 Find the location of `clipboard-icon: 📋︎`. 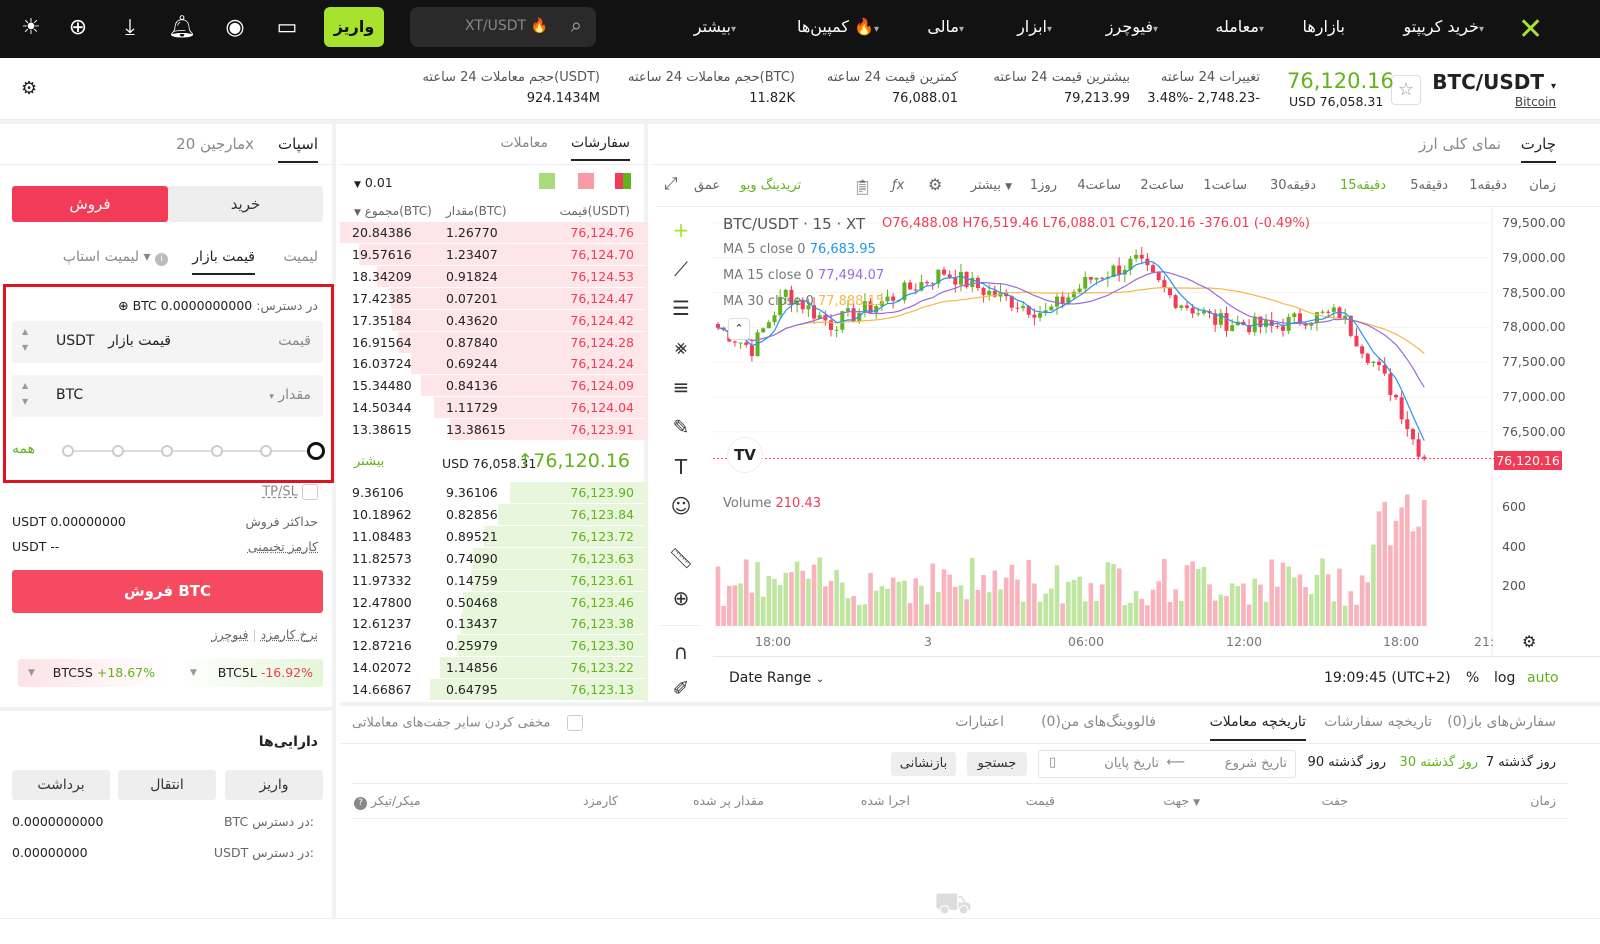

clipboard-icon: 📋︎ is located at coordinates (863, 187).